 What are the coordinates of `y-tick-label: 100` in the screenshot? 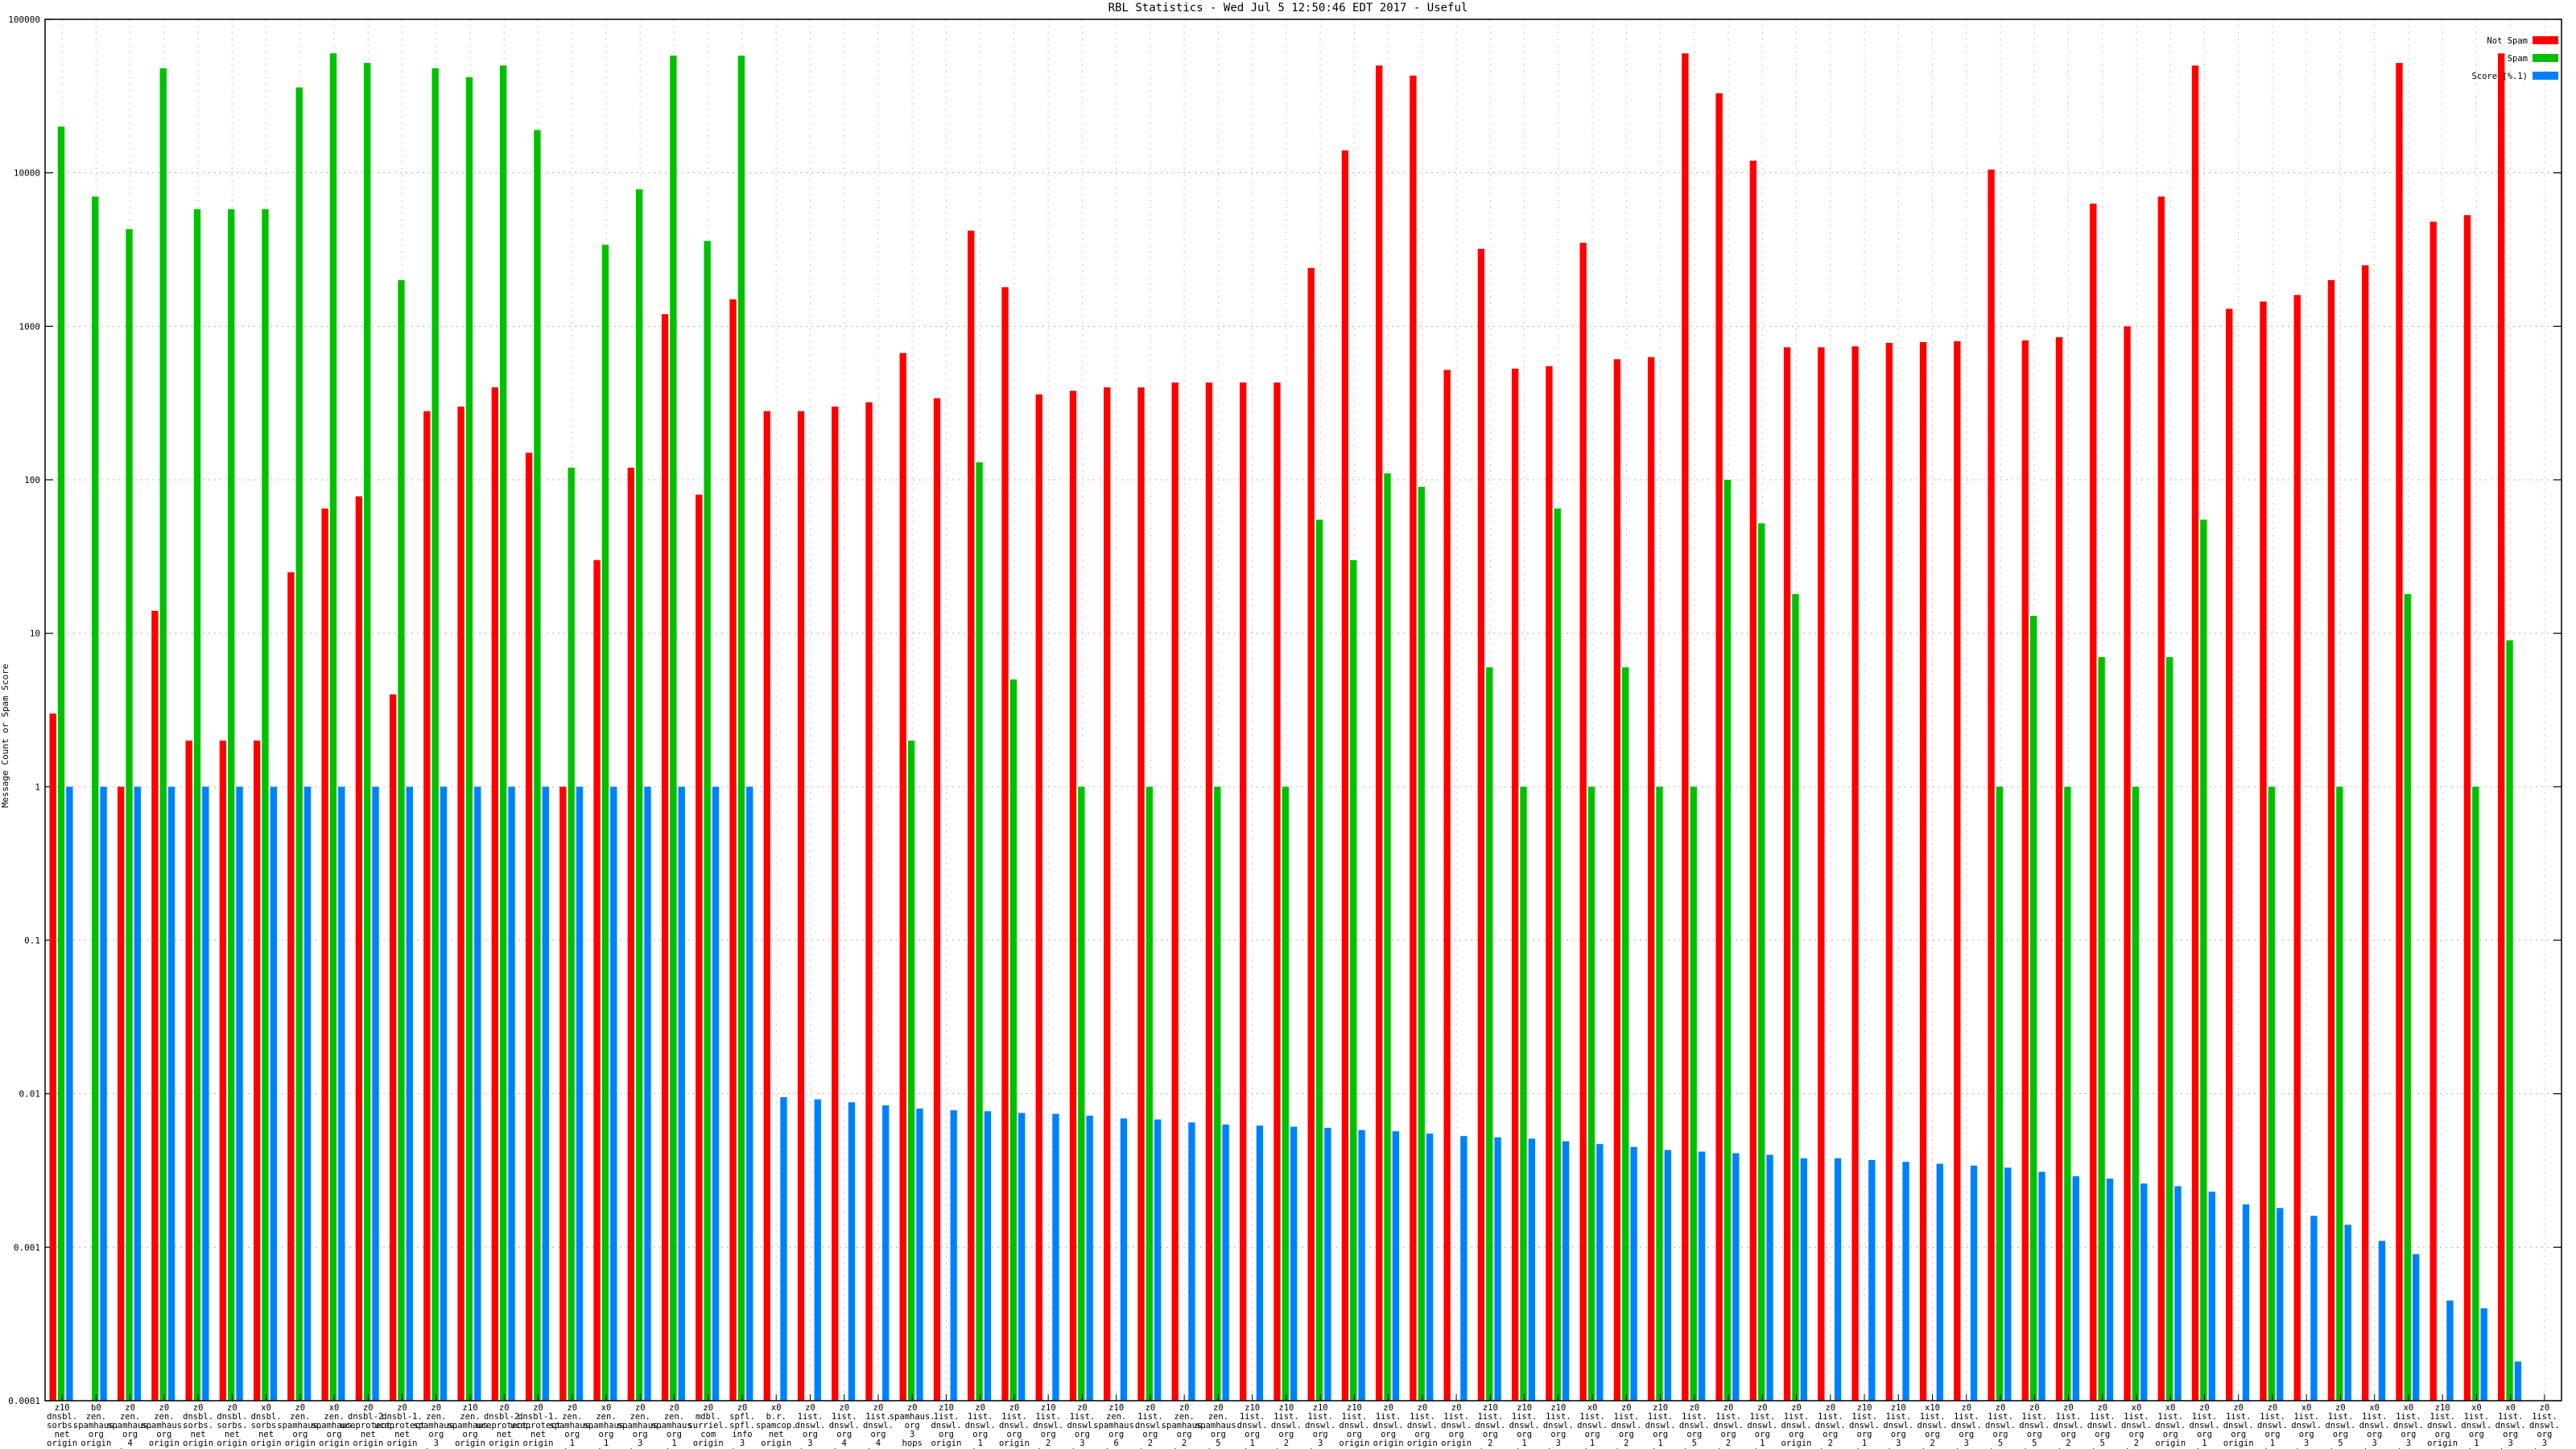 It's located at (32, 480).